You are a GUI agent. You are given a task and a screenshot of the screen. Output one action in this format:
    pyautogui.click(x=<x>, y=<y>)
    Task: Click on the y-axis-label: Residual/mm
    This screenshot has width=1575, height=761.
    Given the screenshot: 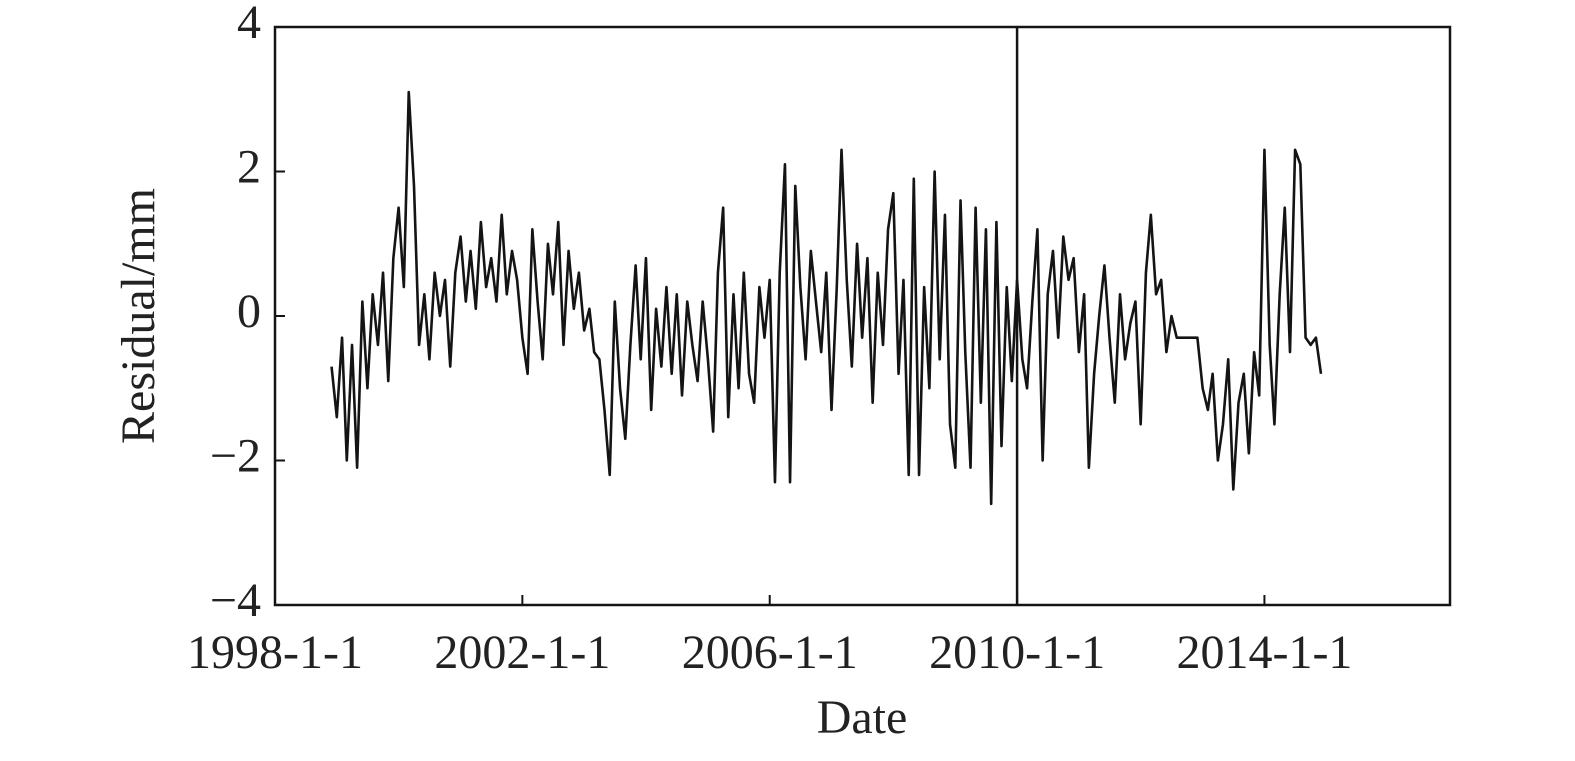 What is the action you would take?
    pyautogui.click(x=138, y=316)
    